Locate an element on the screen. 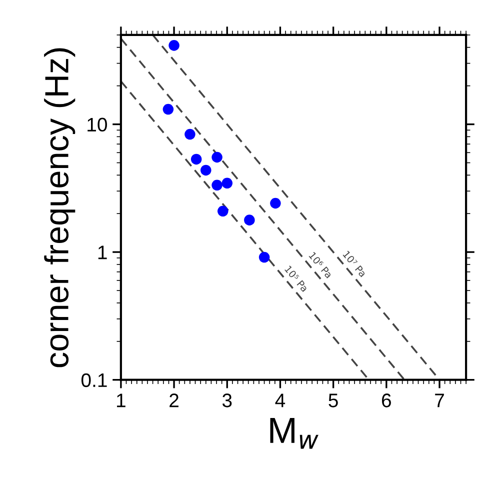  y-tick-label: 0.1 is located at coordinates (94, 380).